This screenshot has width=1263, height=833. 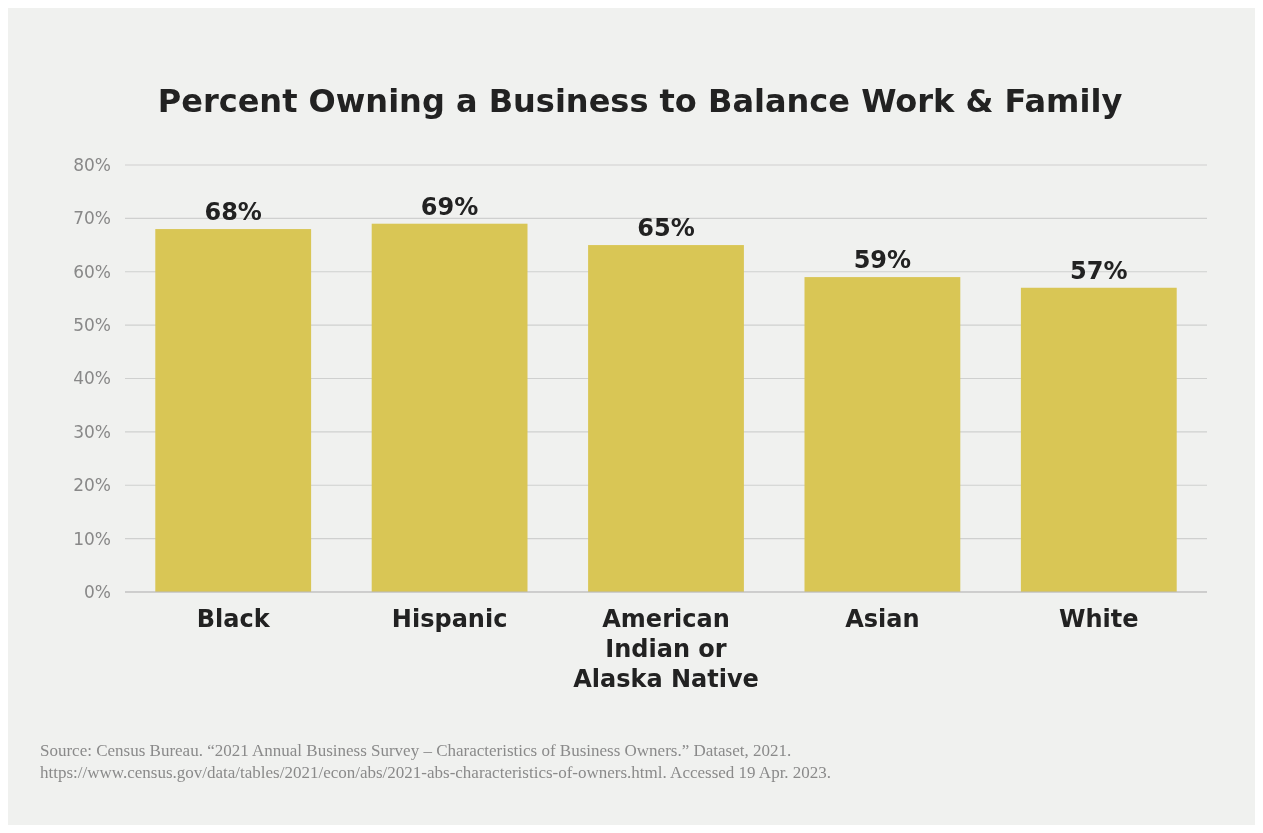 What do you see at coordinates (882, 260) in the screenshot?
I see `data-label: 59%` at bounding box center [882, 260].